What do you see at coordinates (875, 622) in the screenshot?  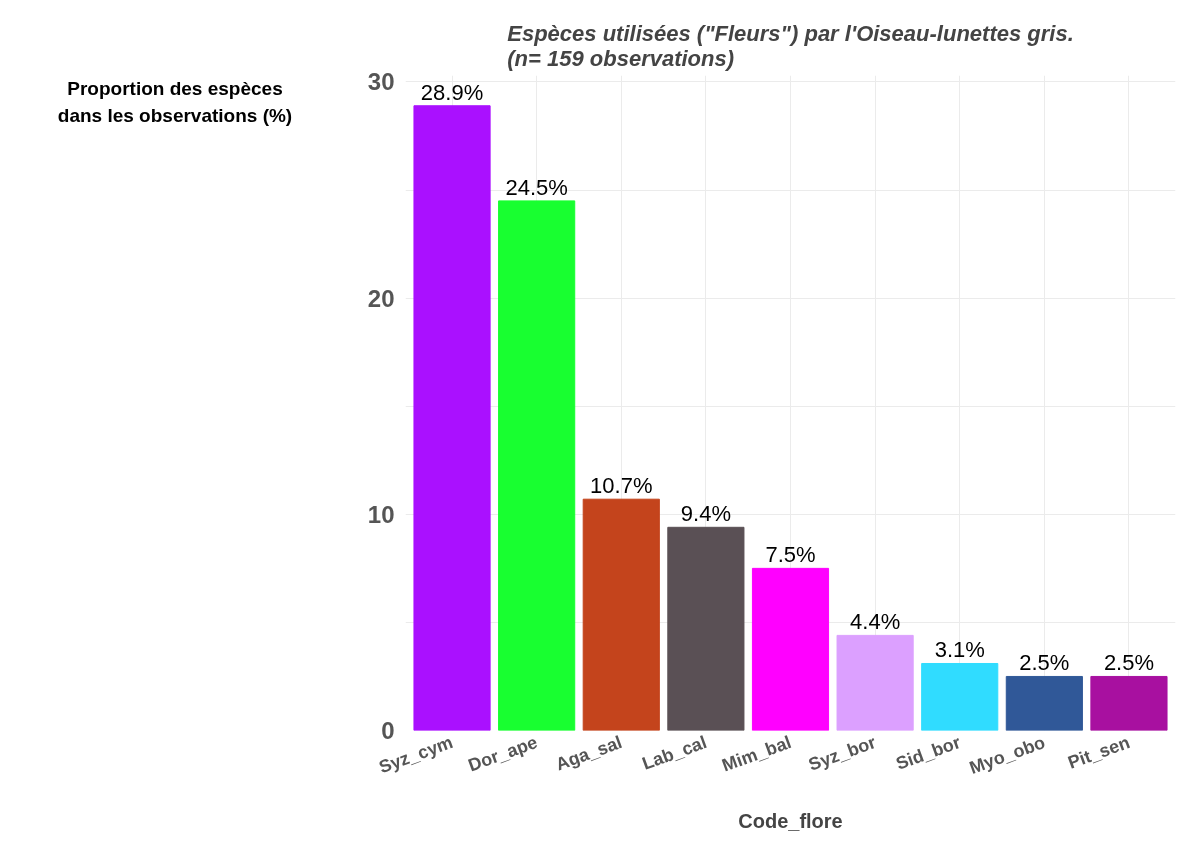 I see `data-label: 4.4%` at bounding box center [875, 622].